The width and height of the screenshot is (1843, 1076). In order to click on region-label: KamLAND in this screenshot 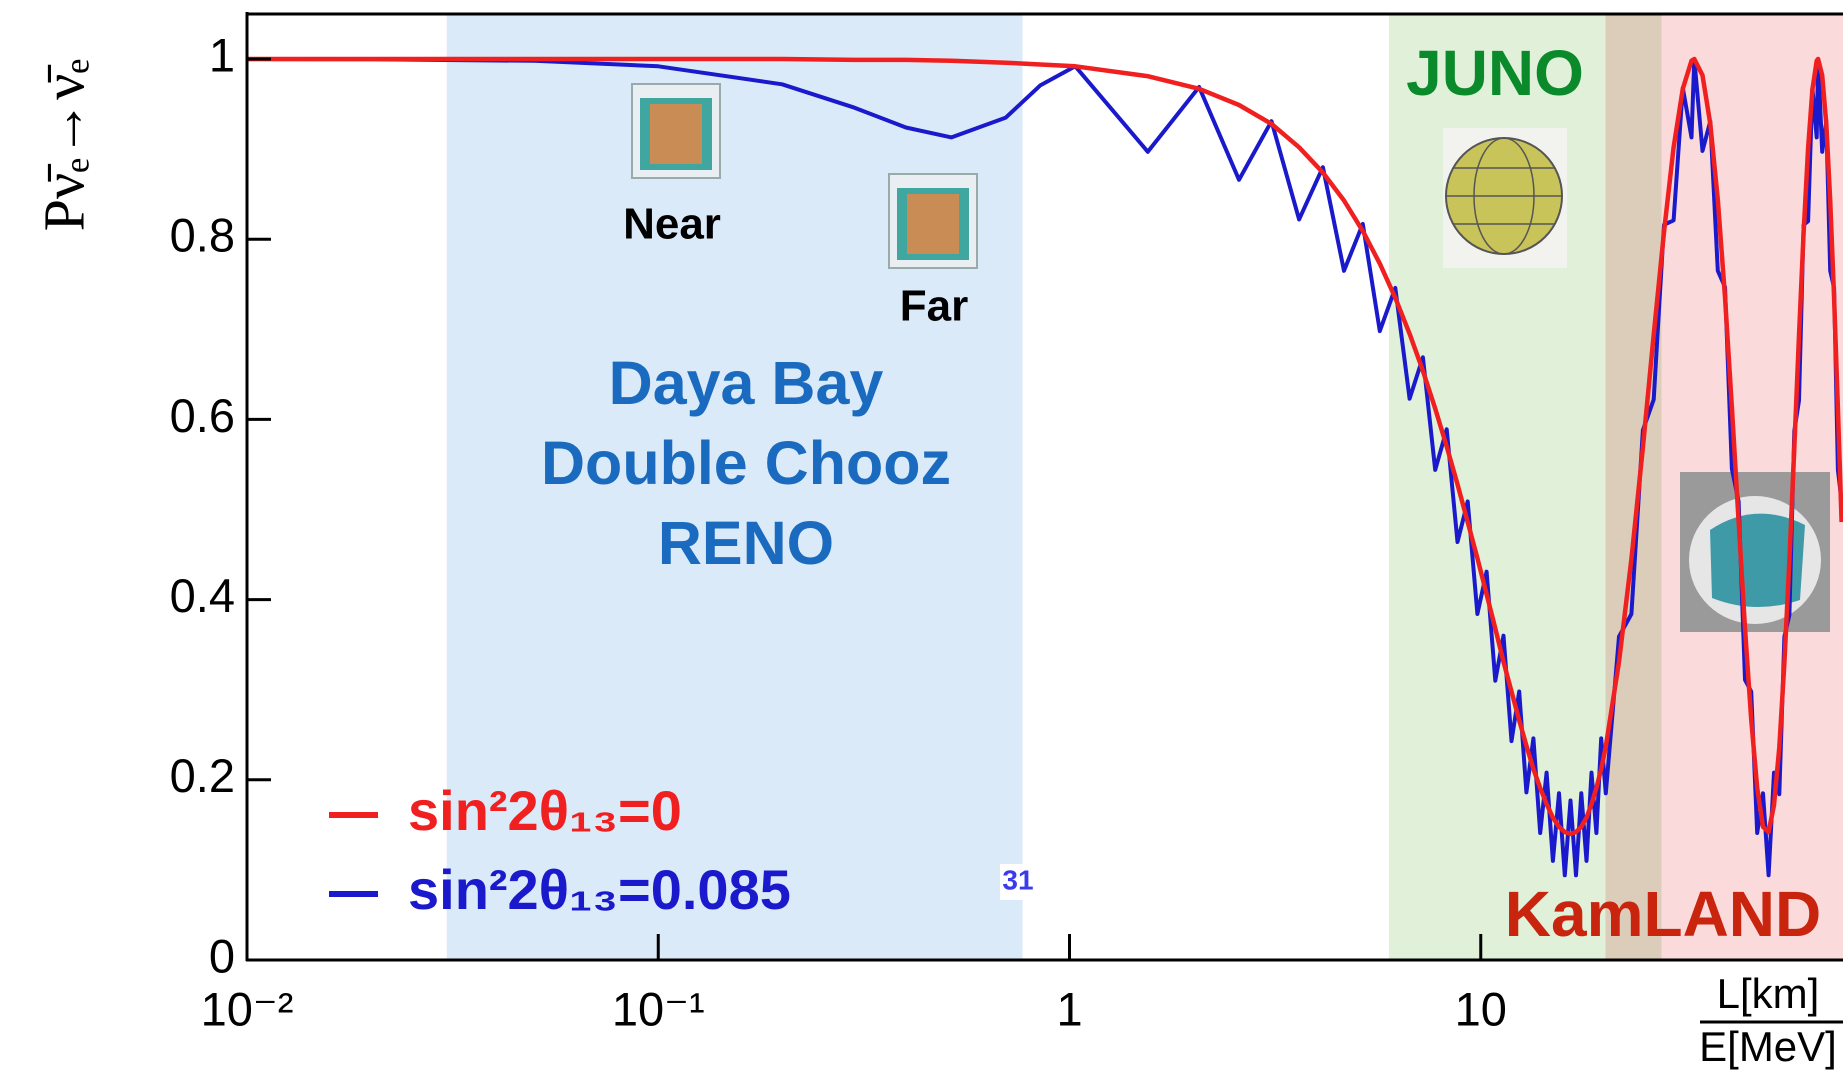, I will do `click(1663, 914)`.